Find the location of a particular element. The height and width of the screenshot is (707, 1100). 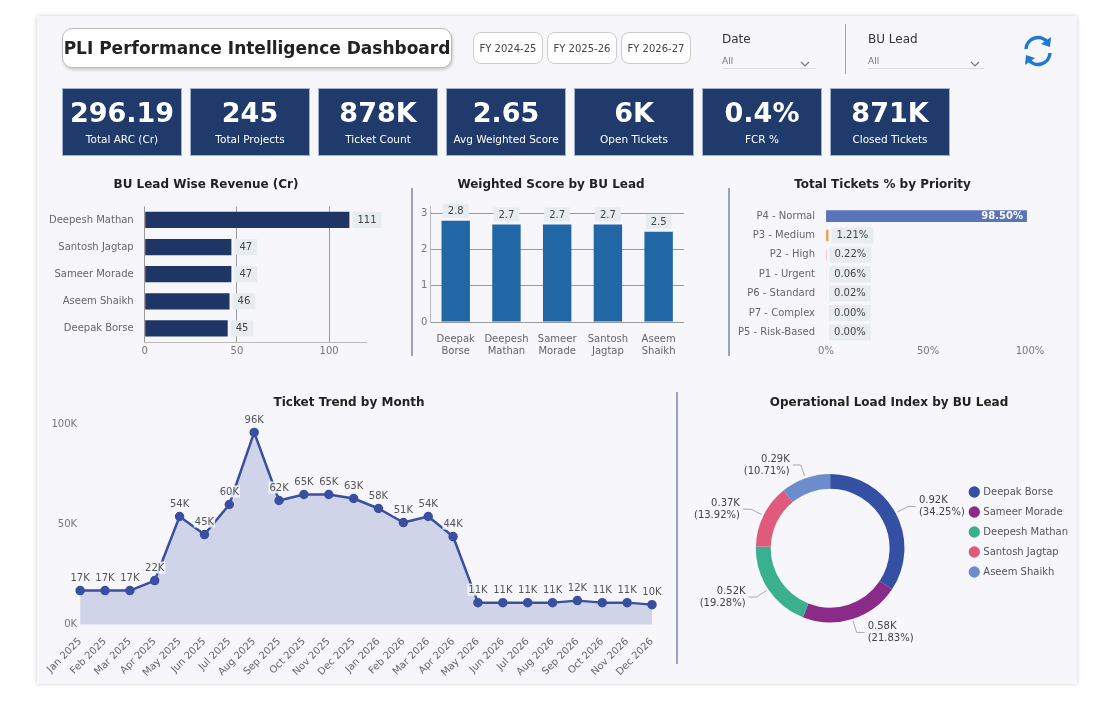

y-tick-label: 3 is located at coordinates (424, 213).